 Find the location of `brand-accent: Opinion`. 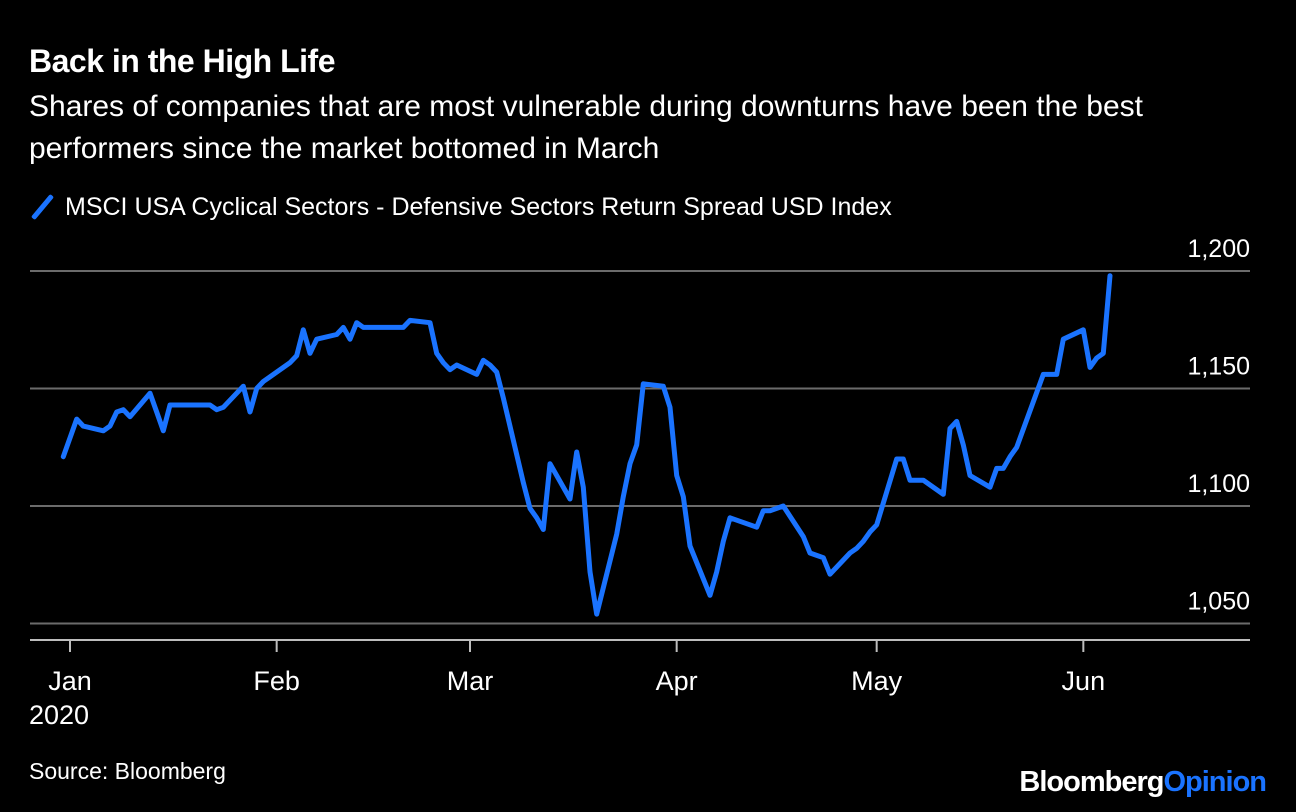

brand-accent: Opinion is located at coordinates (1215, 782).